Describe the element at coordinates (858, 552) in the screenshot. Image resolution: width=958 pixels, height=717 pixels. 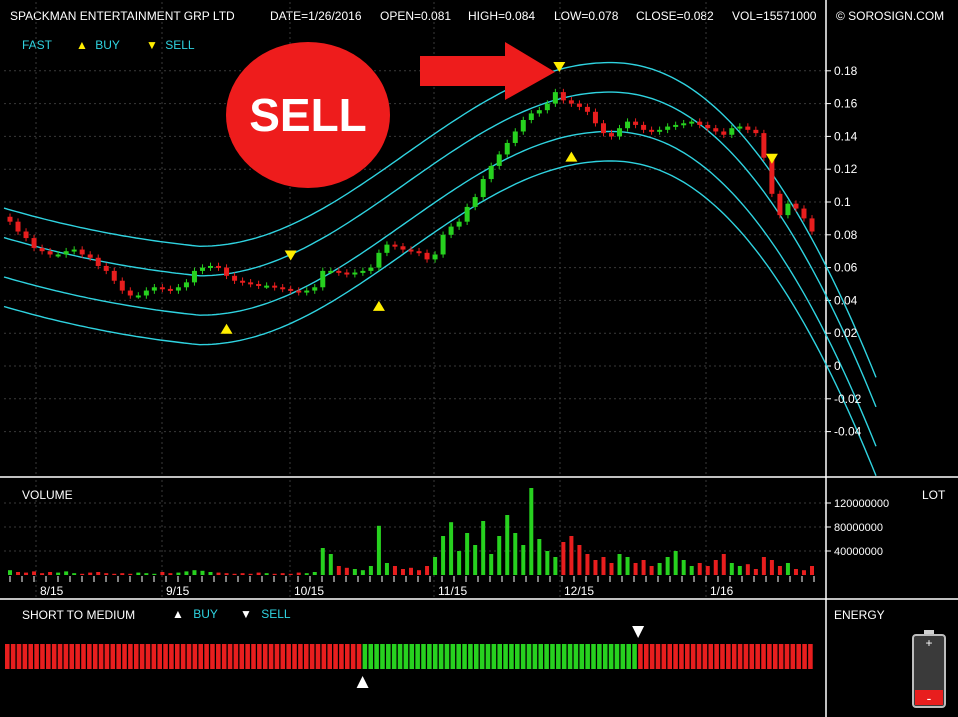
I see `volume-tick-label: 40000000` at that location.